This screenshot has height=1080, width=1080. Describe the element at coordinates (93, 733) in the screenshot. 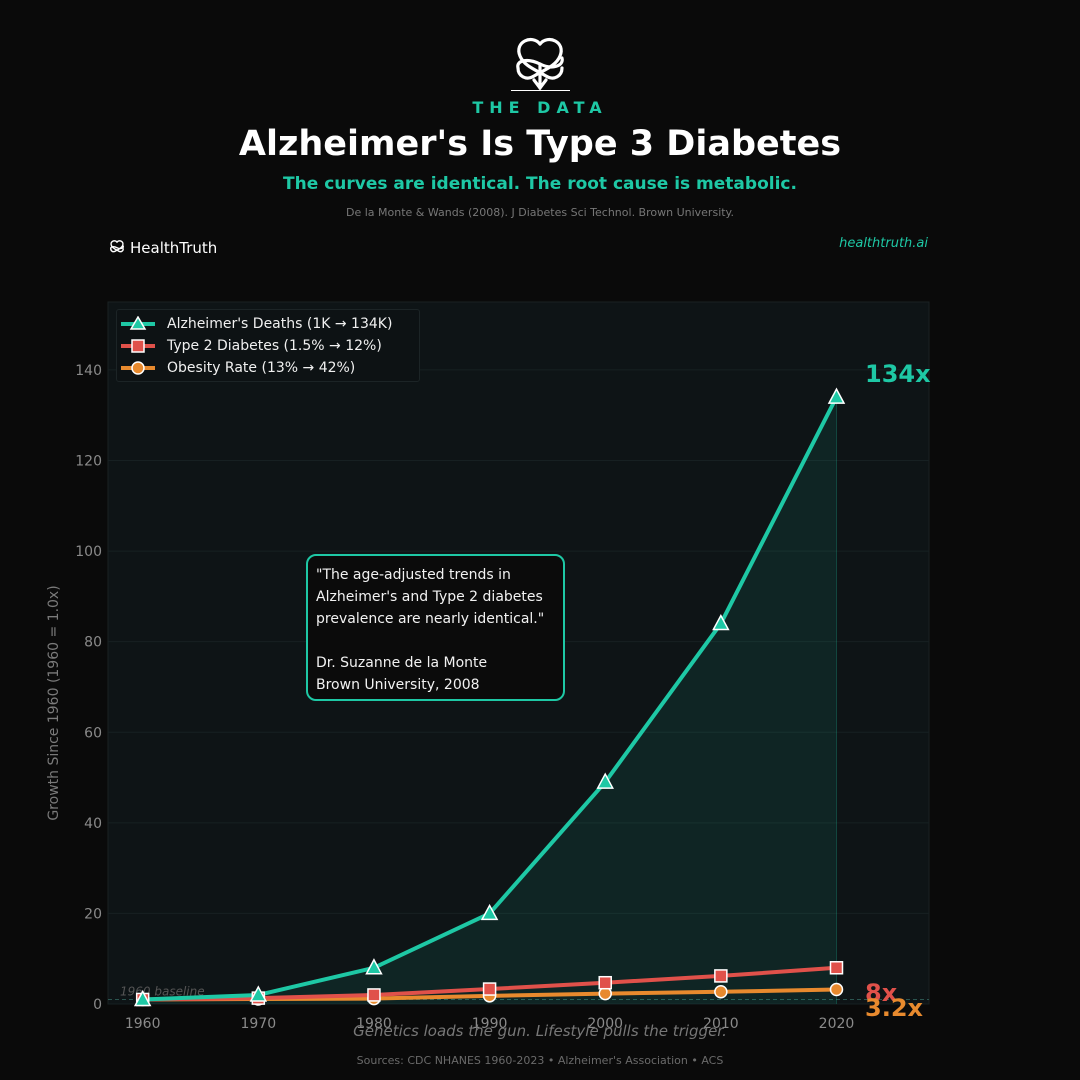

I see `y-tick-label: 60` at that location.